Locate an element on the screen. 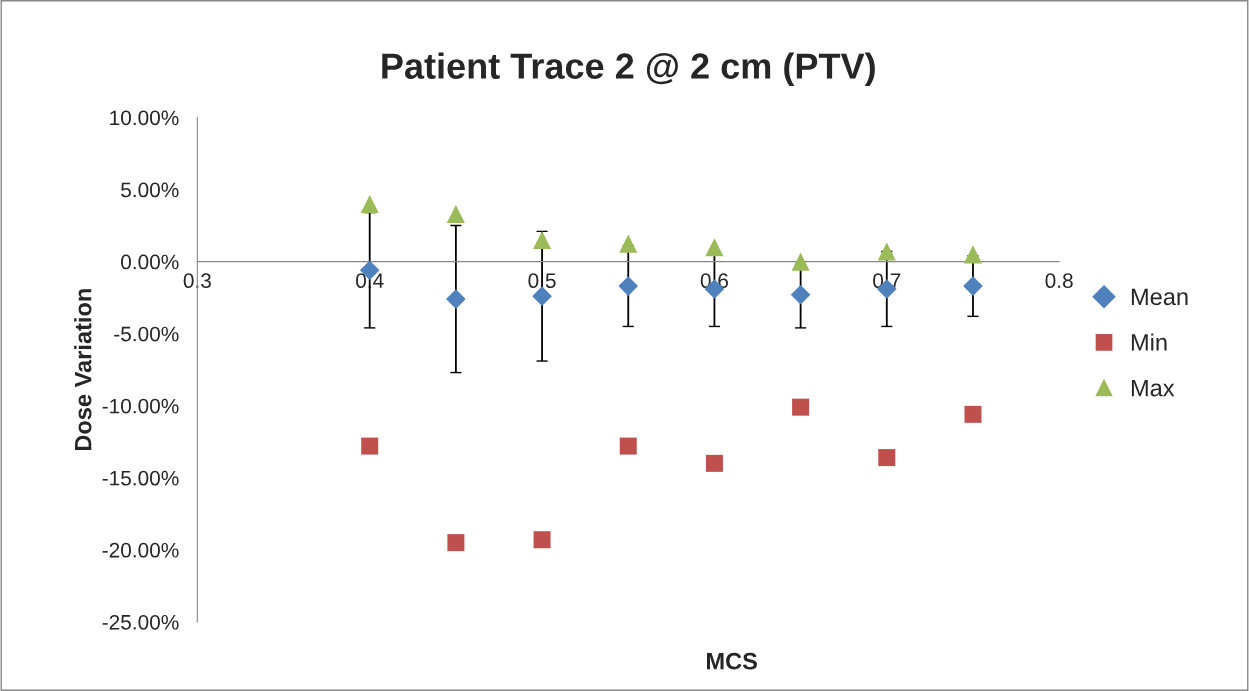 This screenshot has height=691, width=1249. y-tick-label: -20.00% is located at coordinates (140, 550).